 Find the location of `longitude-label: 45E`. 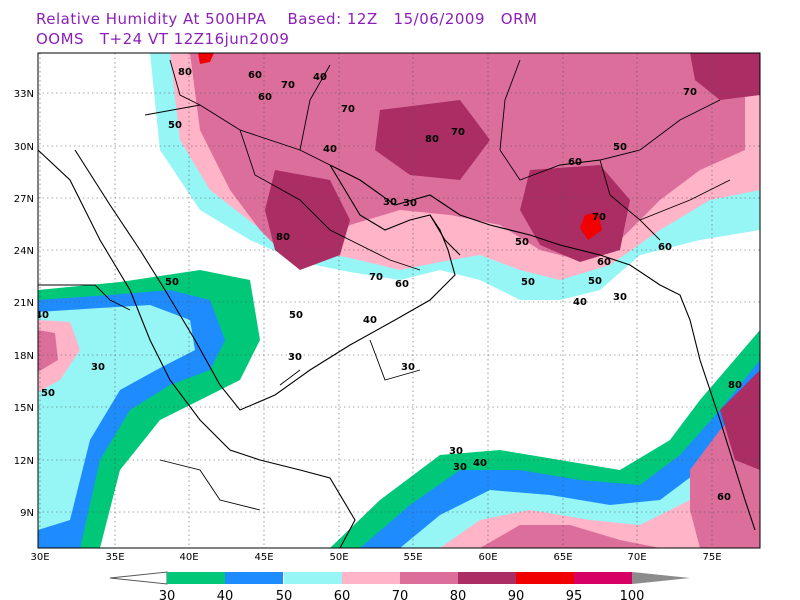

longitude-label: 45E is located at coordinates (263, 557).